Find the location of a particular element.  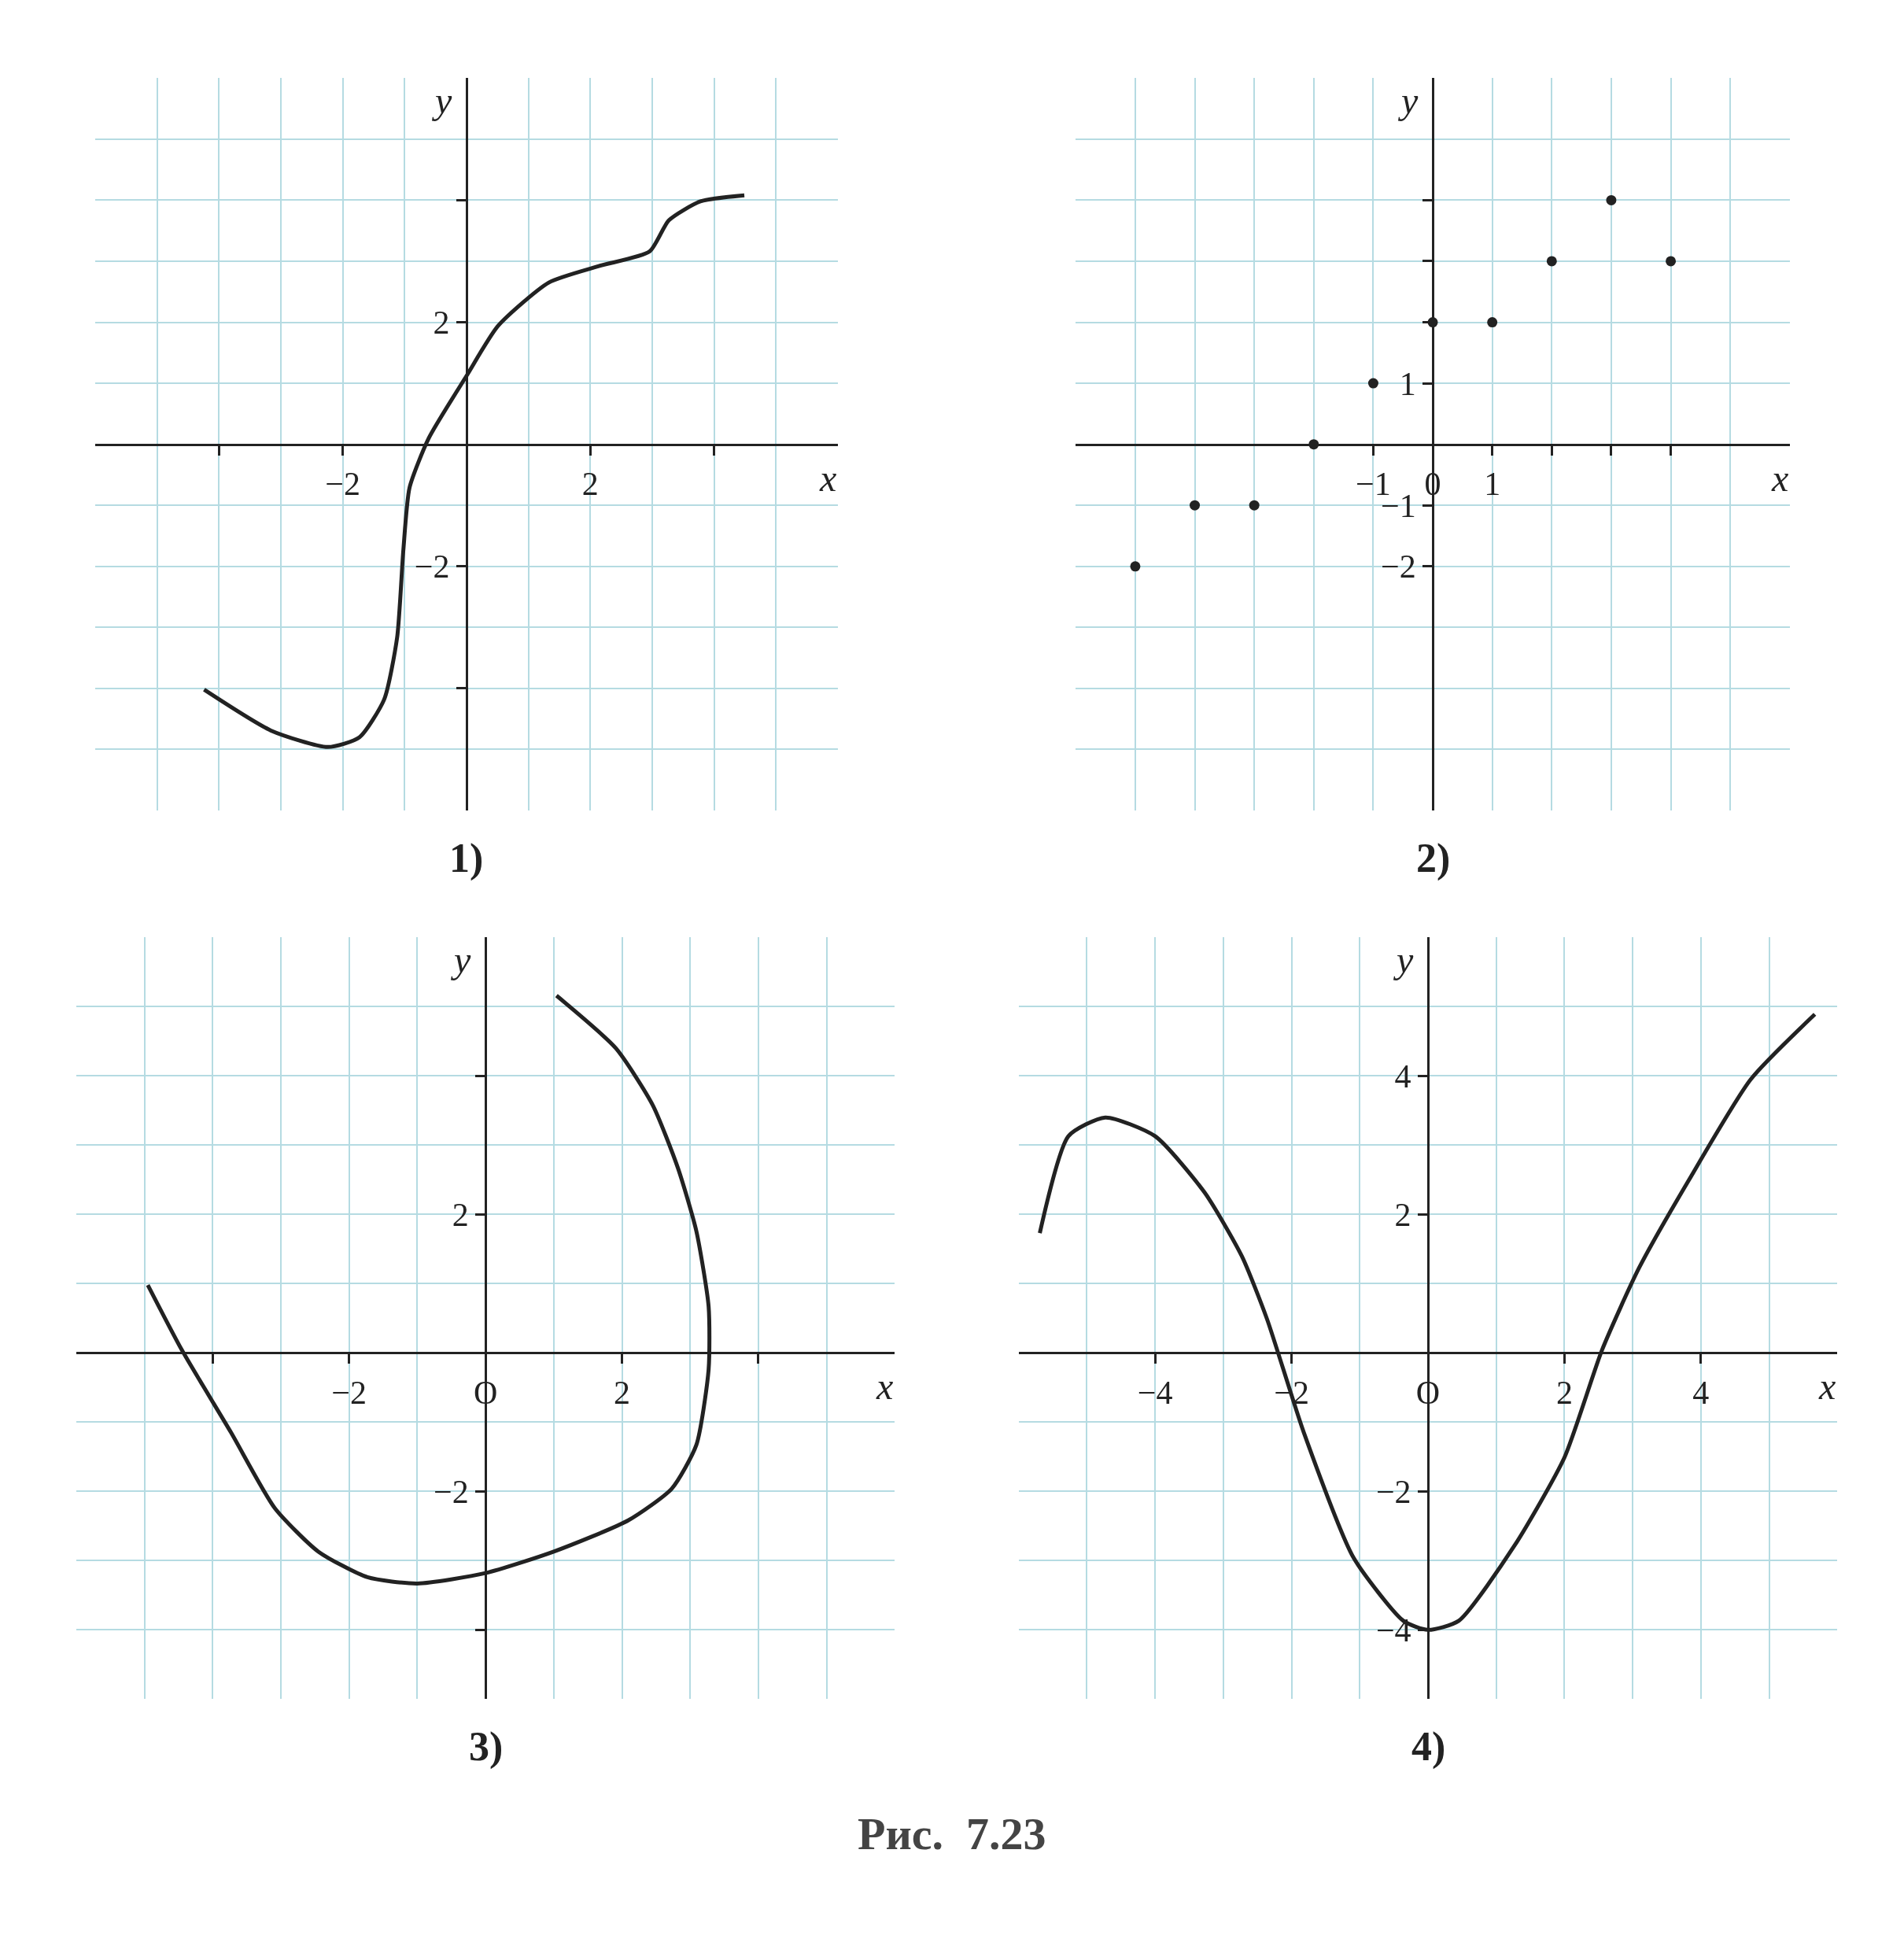

x-tick-label: 4 is located at coordinates (1701, 1393).